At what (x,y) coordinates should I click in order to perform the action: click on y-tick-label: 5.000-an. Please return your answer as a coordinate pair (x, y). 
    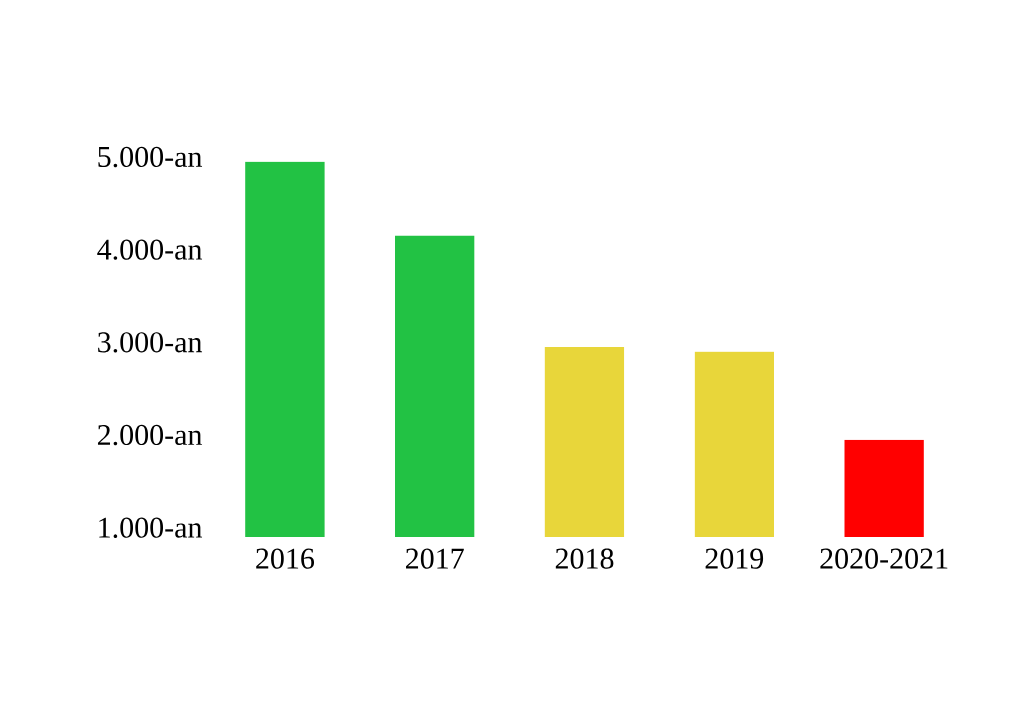
    Looking at the image, I should click on (150, 157).